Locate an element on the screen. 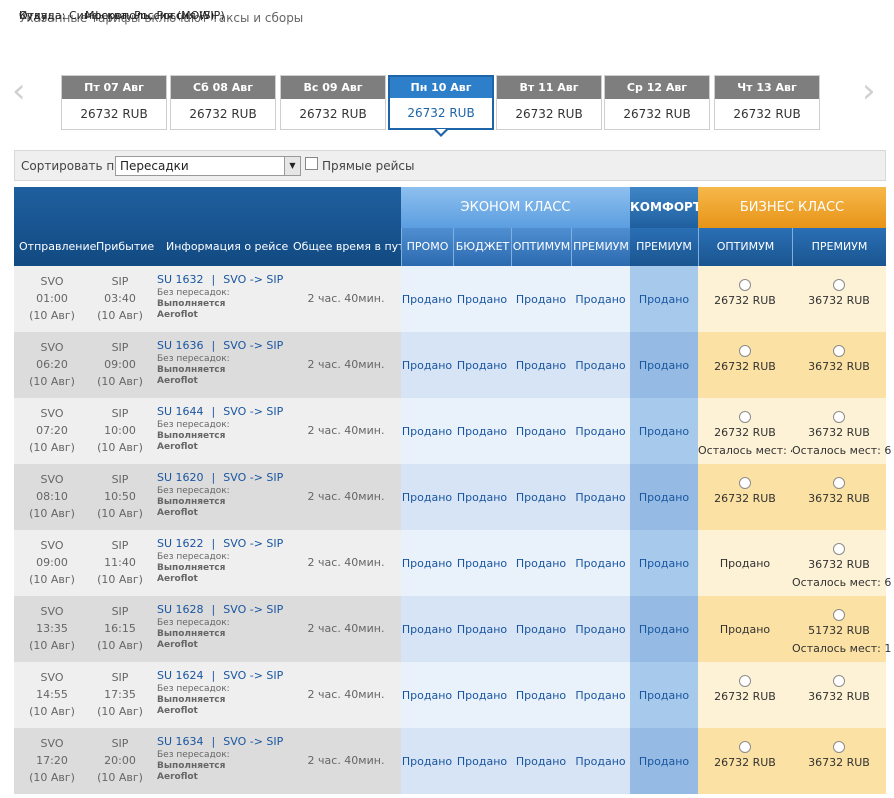 This screenshot has width=894, height=798. flight-number-link: SU 1636 is located at coordinates (180, 345).